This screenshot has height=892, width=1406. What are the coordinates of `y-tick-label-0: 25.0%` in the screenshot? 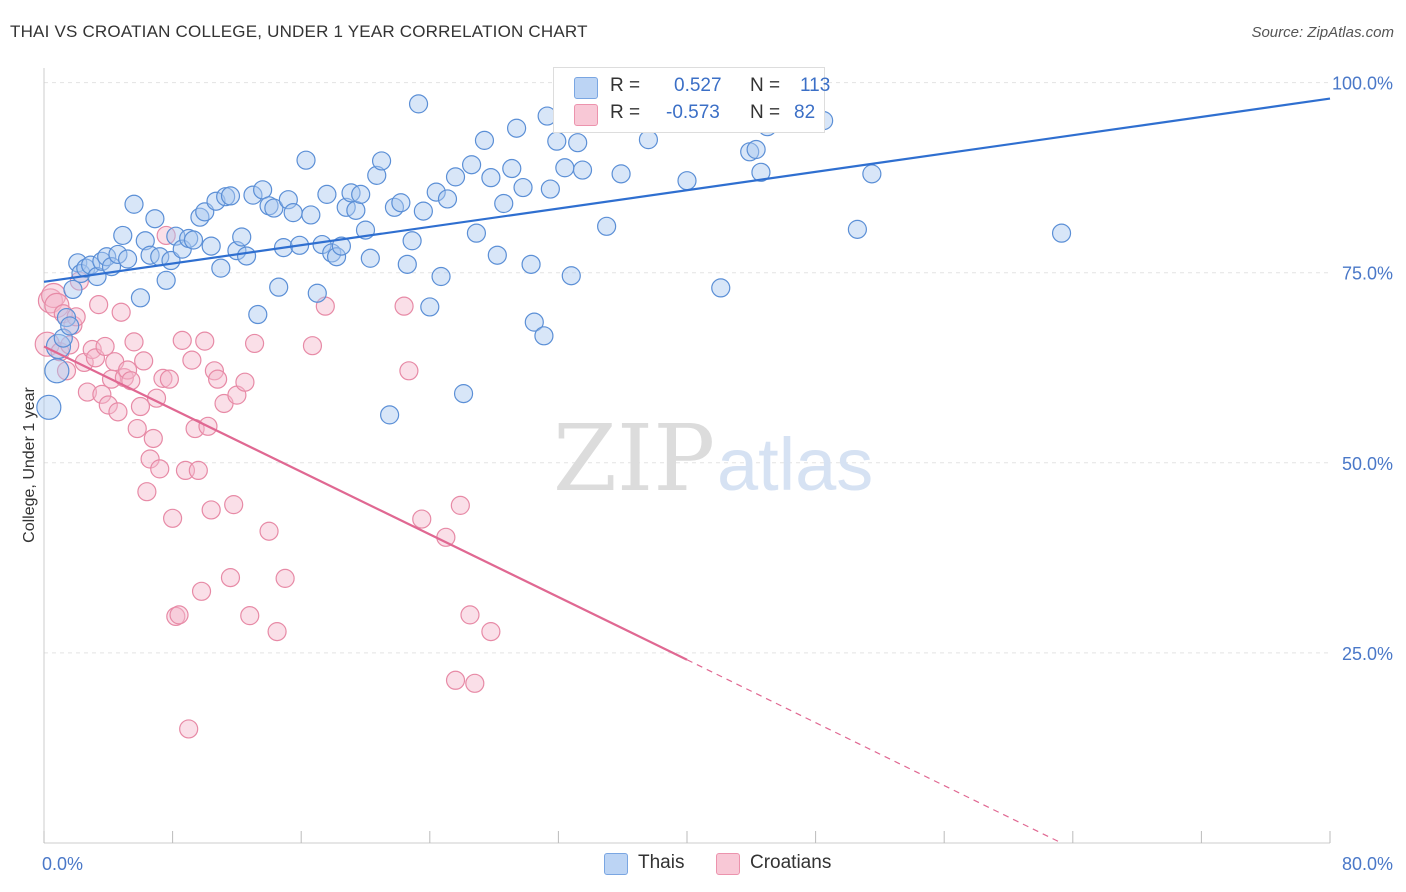 It's located at (1367, 654).